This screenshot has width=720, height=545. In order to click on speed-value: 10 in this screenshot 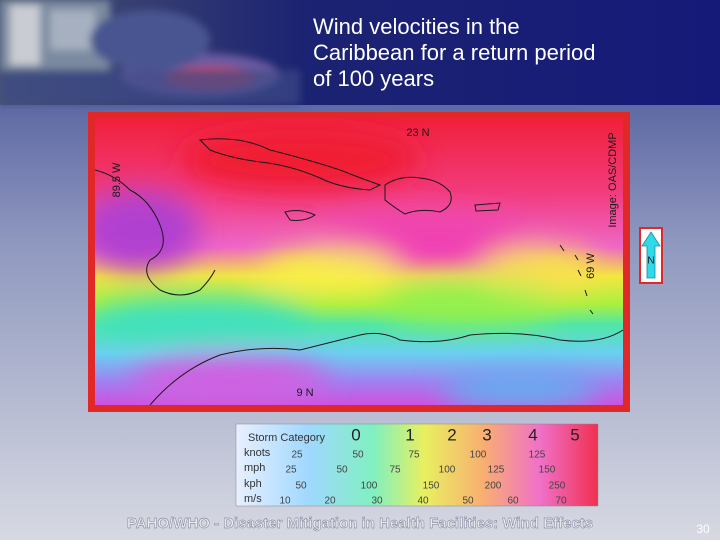, I will do `click(285, 501)`.